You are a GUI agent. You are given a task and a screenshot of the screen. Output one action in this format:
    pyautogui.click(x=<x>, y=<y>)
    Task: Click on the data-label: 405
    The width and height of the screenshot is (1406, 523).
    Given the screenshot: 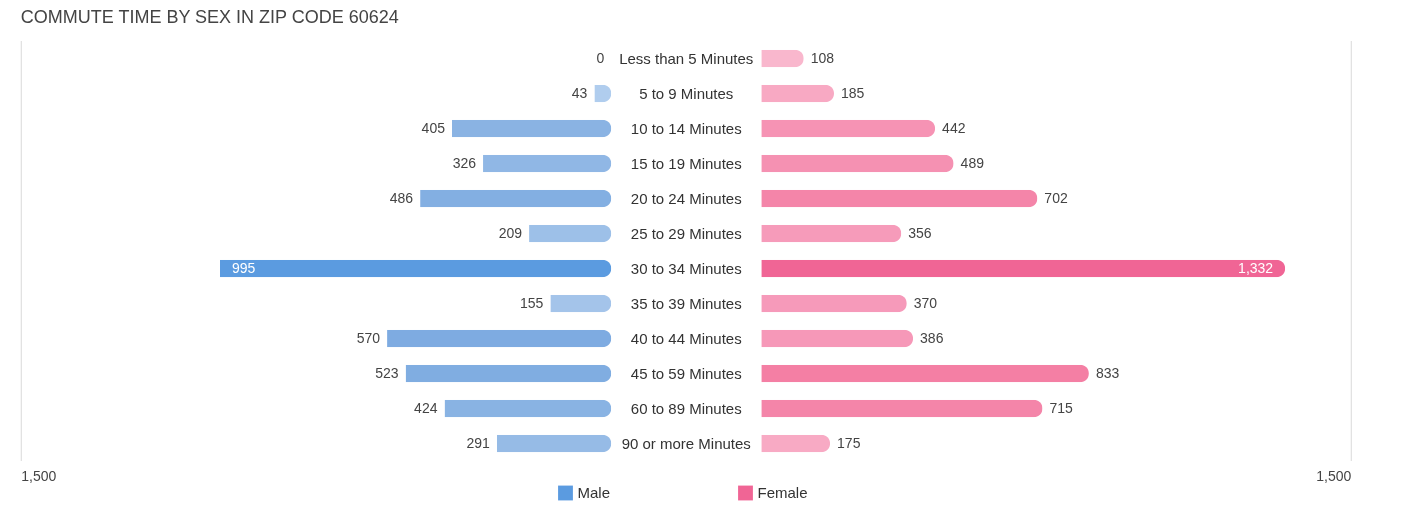 What is the action you would take?
    pyautogui.click(x=433, y=127)
    